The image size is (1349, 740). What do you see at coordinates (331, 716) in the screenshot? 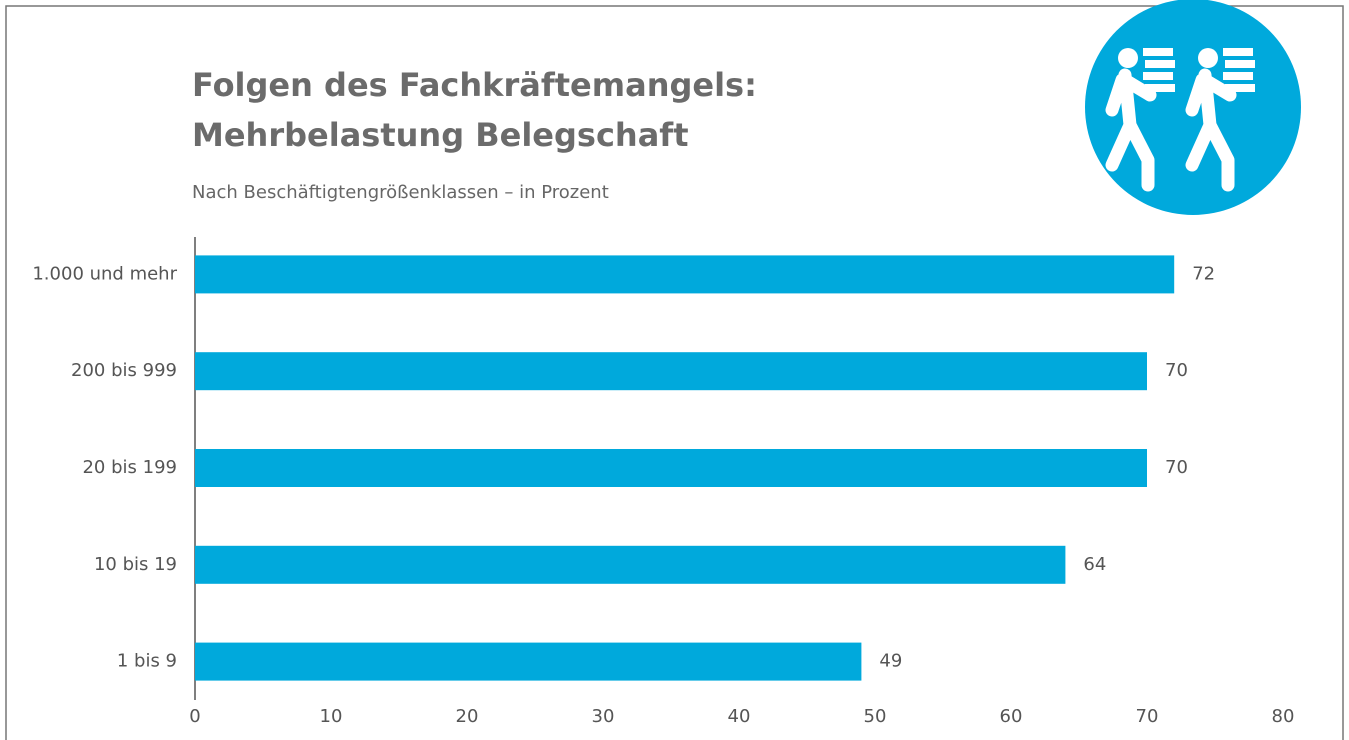
I see `x-tick-label: 10` at bounding box center [331, 716].